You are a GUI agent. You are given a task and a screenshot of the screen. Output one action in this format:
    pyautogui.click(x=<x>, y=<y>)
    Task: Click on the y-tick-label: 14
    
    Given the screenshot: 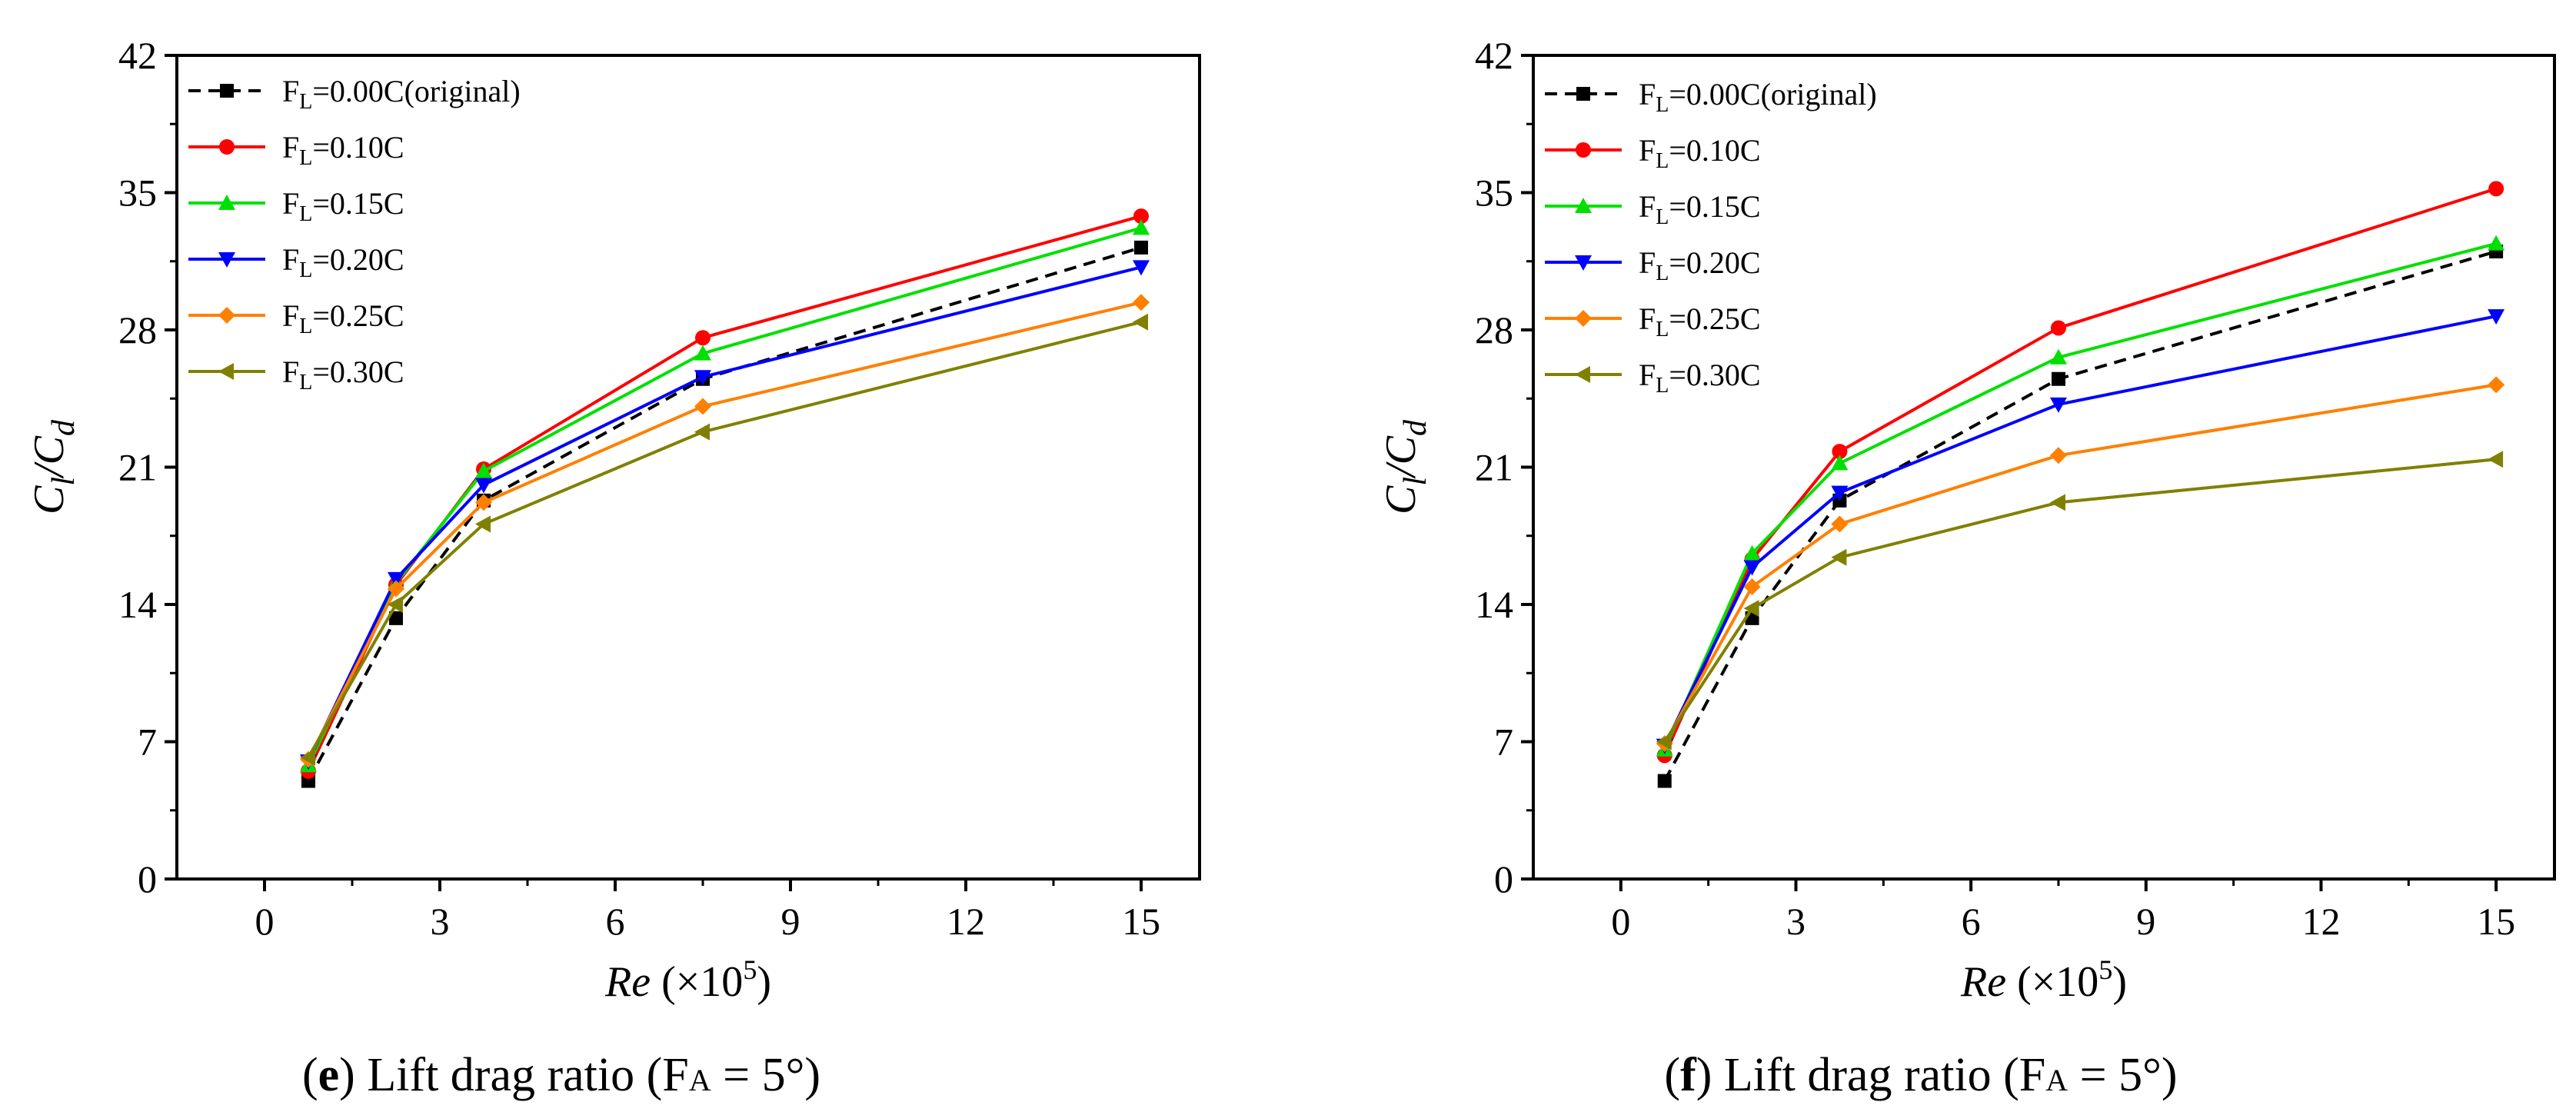 What is the action you would take?
    pyautogui.click(x=1494, y=604)
    